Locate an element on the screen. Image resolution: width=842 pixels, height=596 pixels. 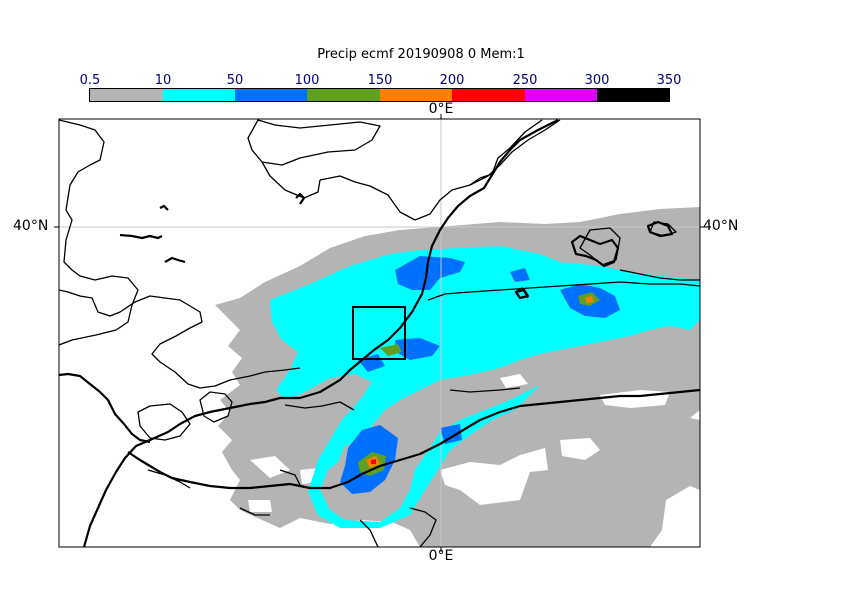
region-box is located at coordinates (379, 333).